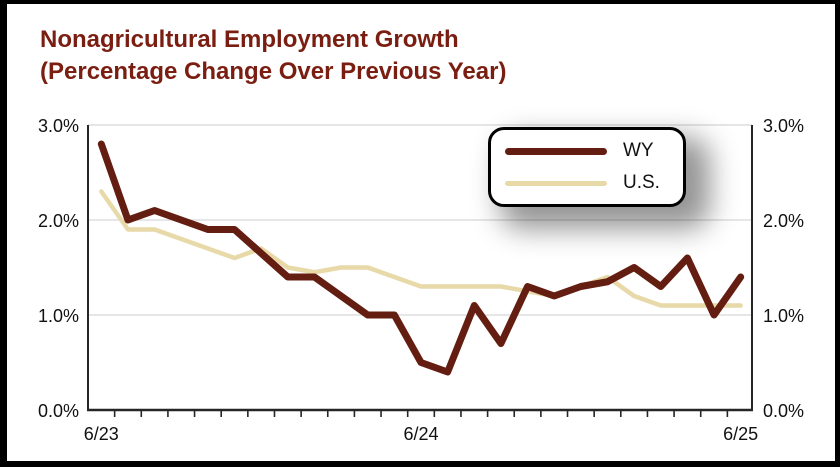 The image size is (840, 467). What do you see at coordinates (58, 316) in the screenshot?
I see `y-axis-label-left: 1.0%` at bounding box center [58, 316].